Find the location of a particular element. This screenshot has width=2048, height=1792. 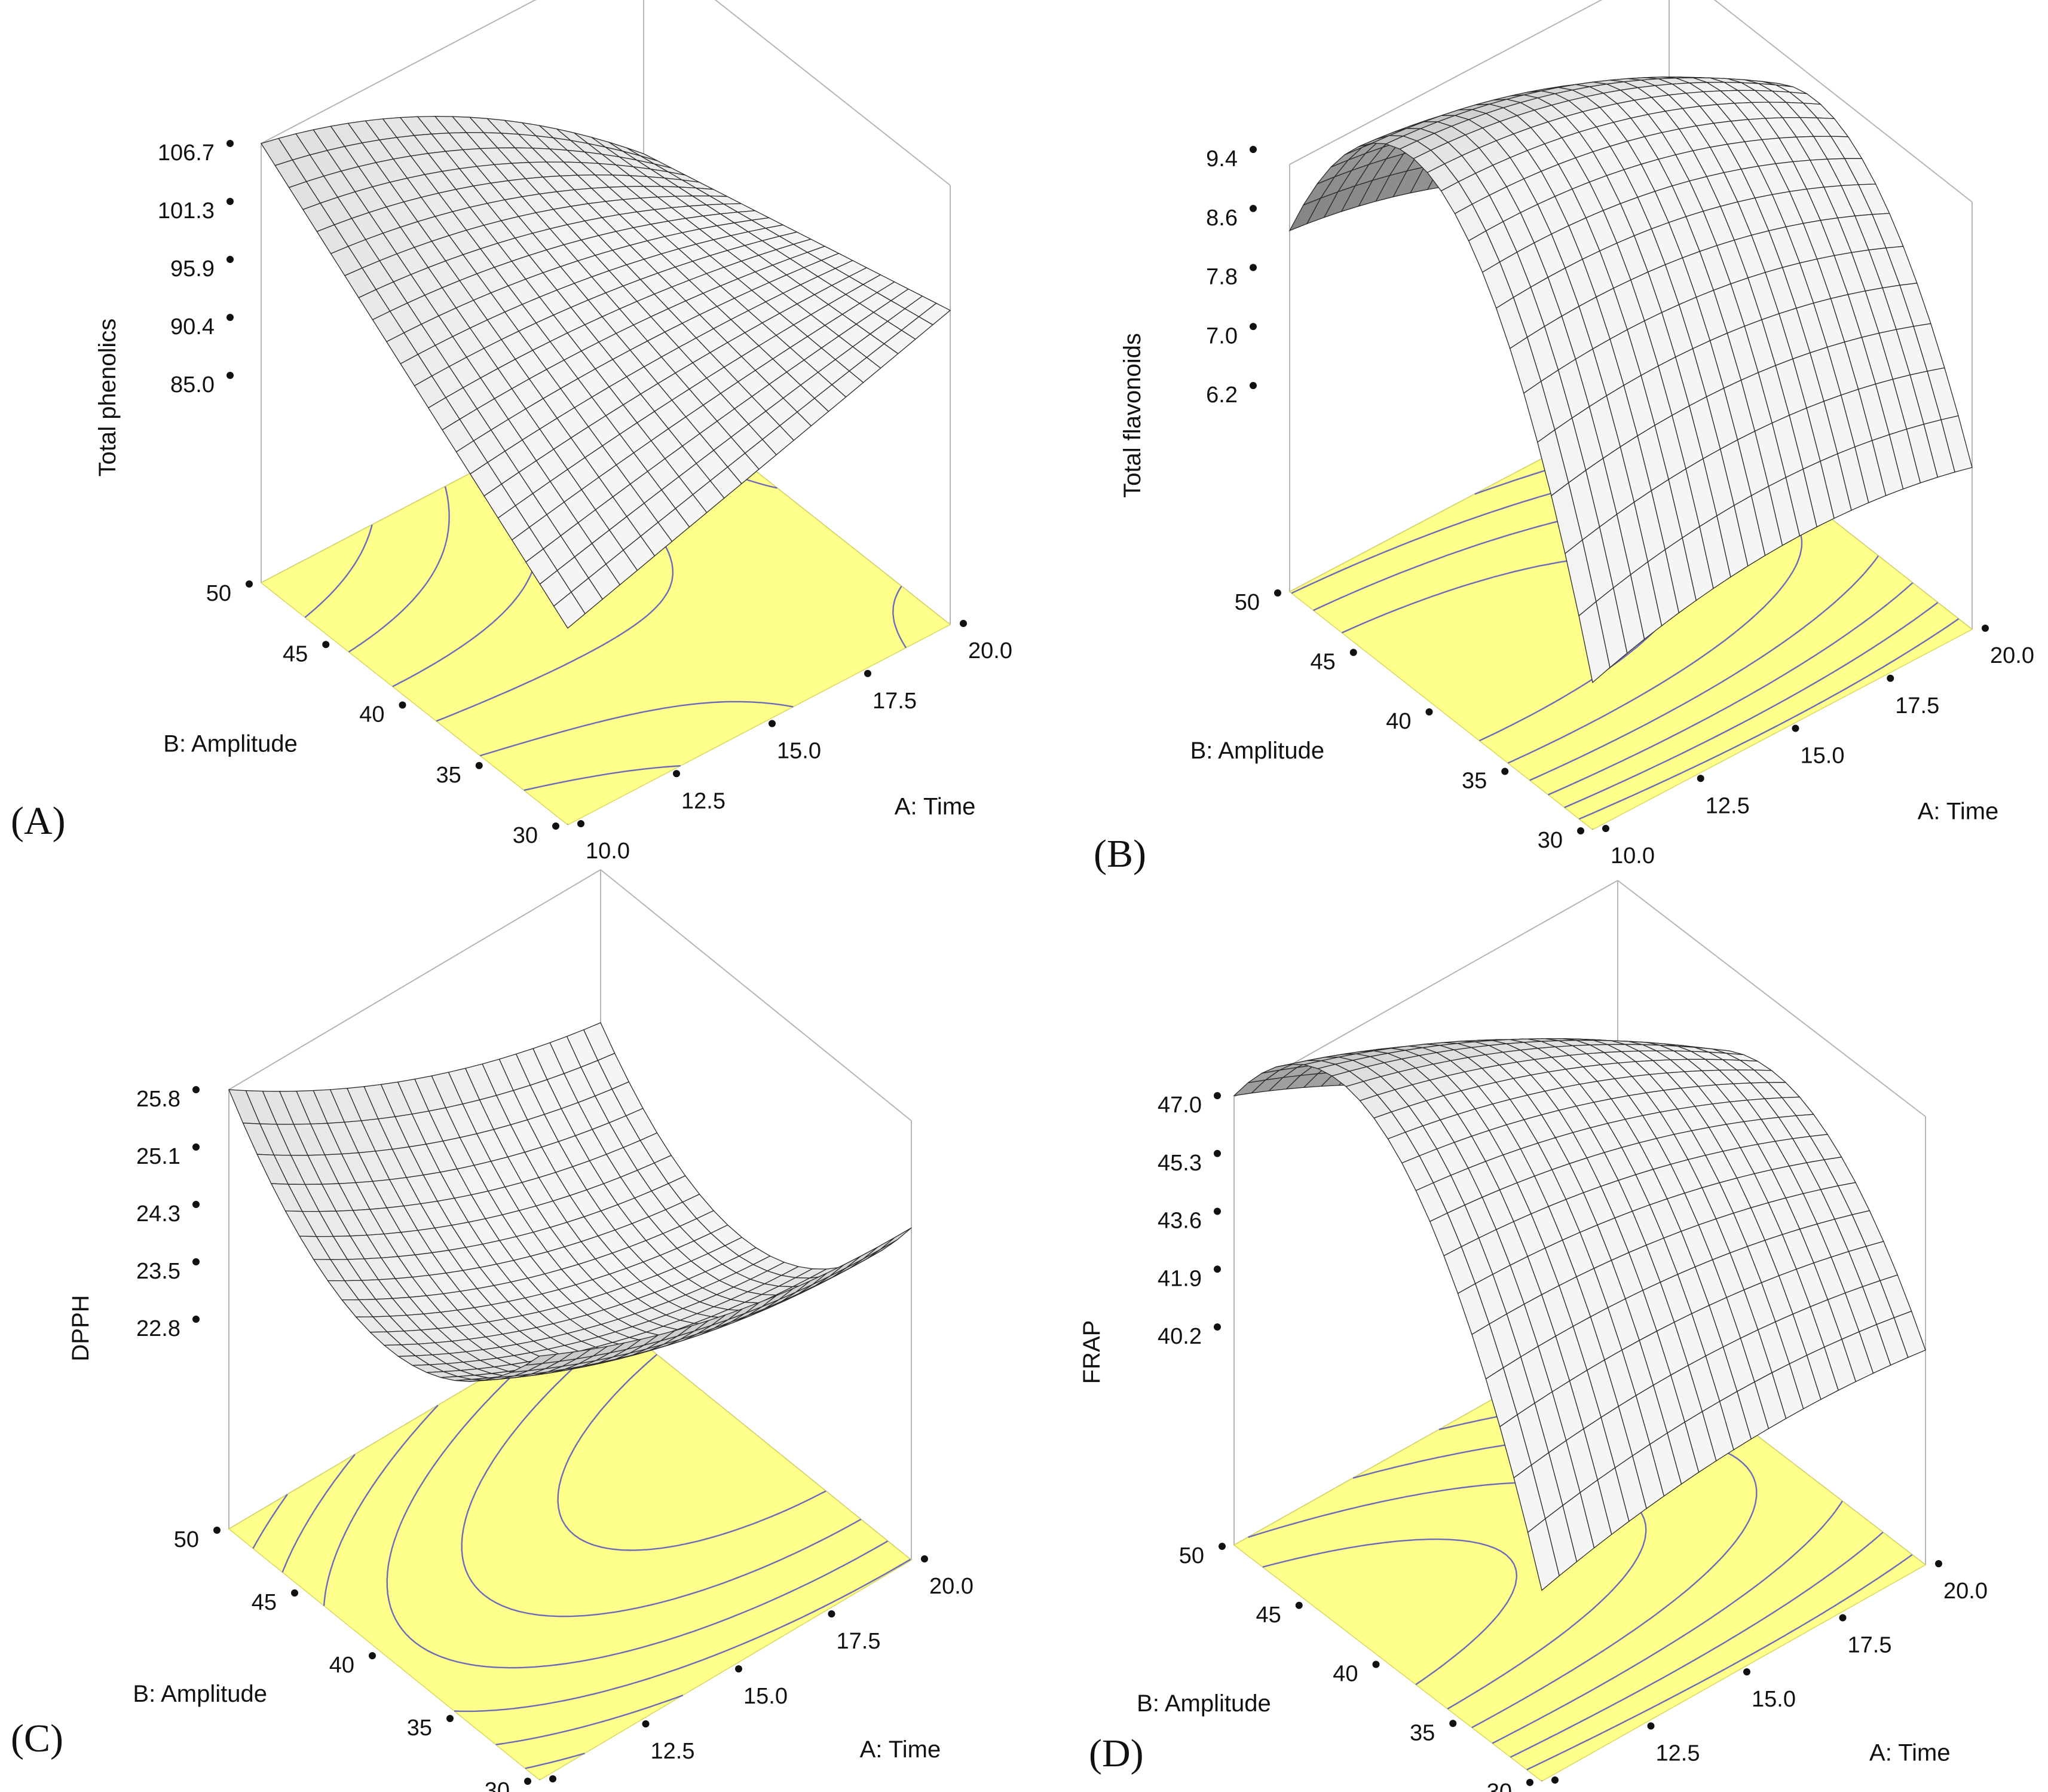

z-tick-label: 41.9 is located at coordinates (1180, 1278).